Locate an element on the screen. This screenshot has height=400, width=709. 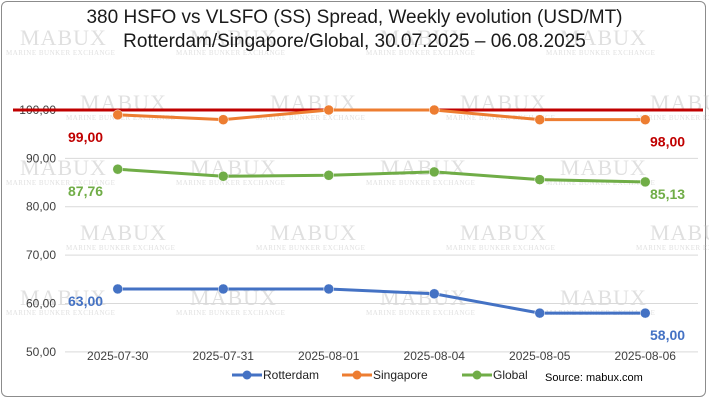
data-label-end-rotterdam: 58,00 is located at coordinates (667, 335).